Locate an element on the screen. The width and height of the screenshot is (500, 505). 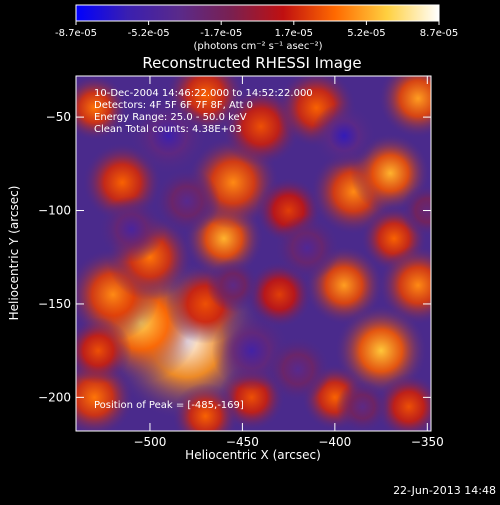
colorbar-tick-label: 8.7e-05 is located at coordinates (439, 33).